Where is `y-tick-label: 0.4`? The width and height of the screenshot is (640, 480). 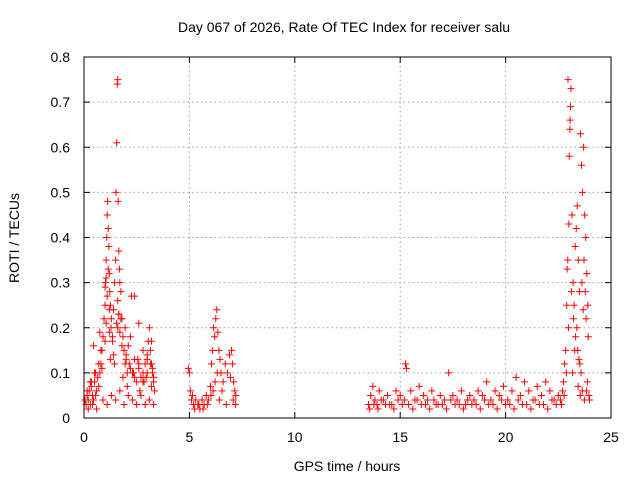
y-tick-label: 0.4 is located at coordinates (61, 238).